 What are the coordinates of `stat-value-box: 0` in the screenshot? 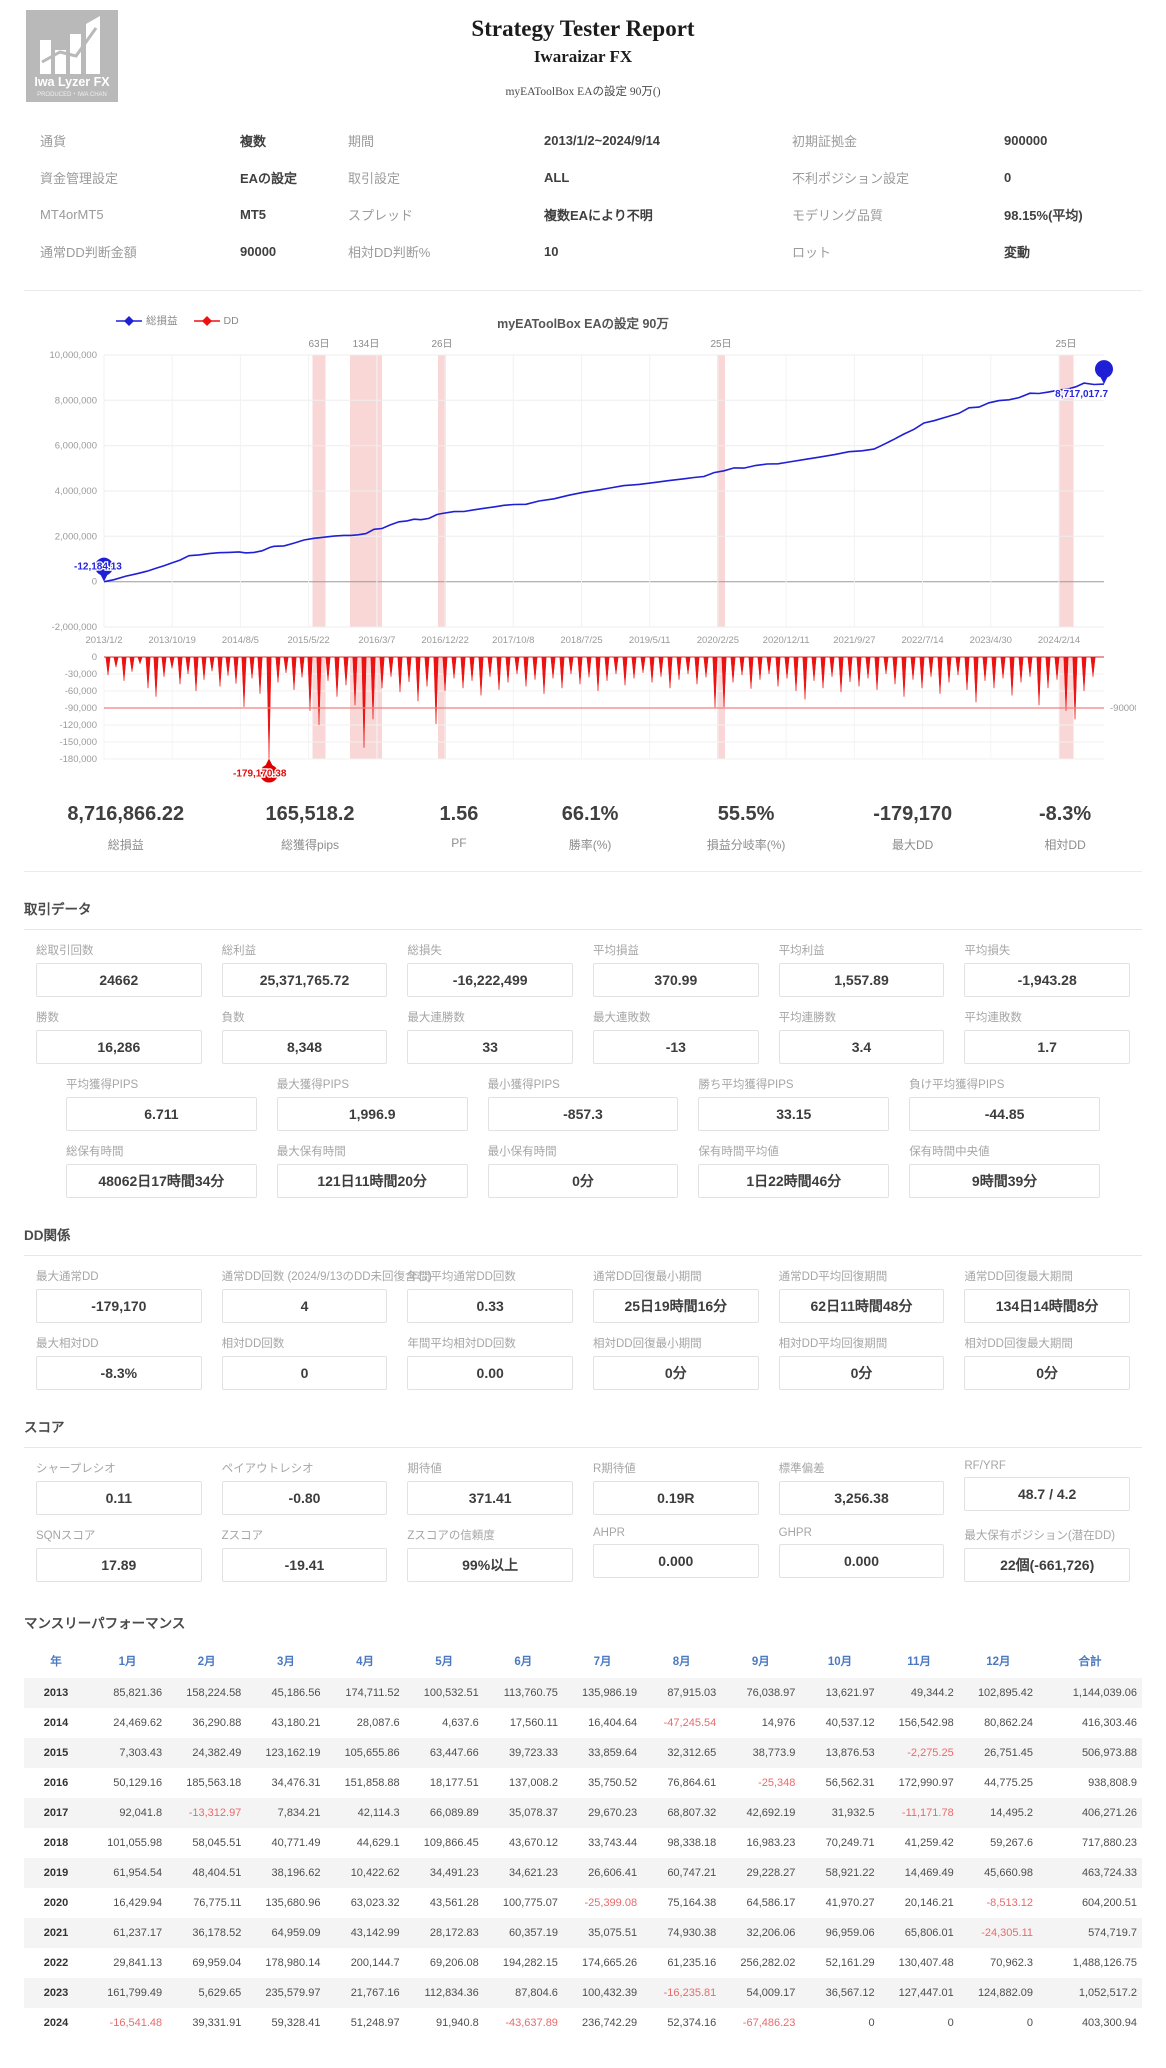 It's located at (304, 1373).